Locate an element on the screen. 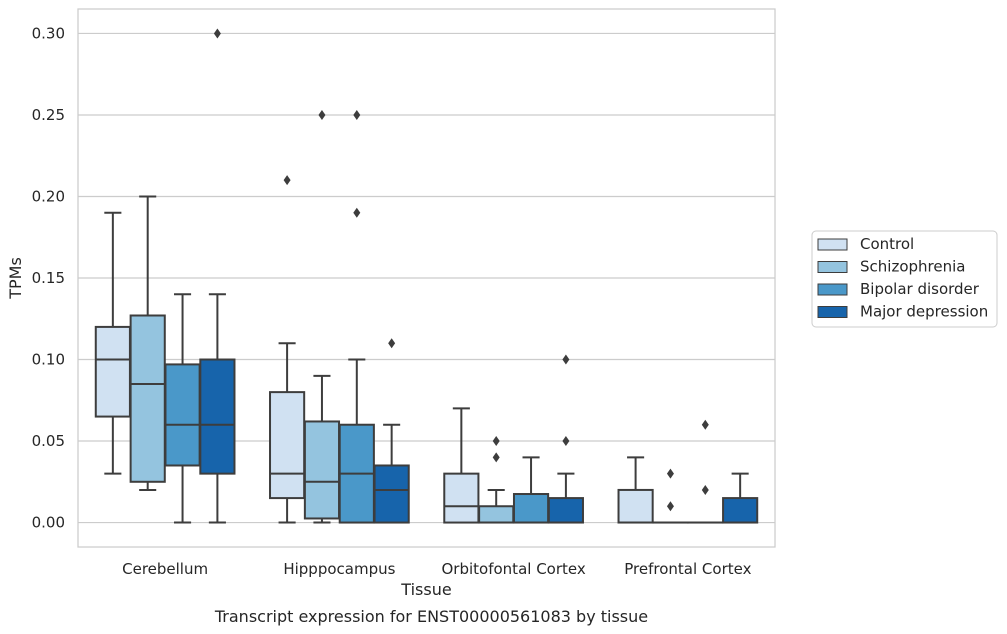 This screenshot has width=1007, height=634. box-bipolar-disorder-cerebellum is located at coordinates (182, 408).